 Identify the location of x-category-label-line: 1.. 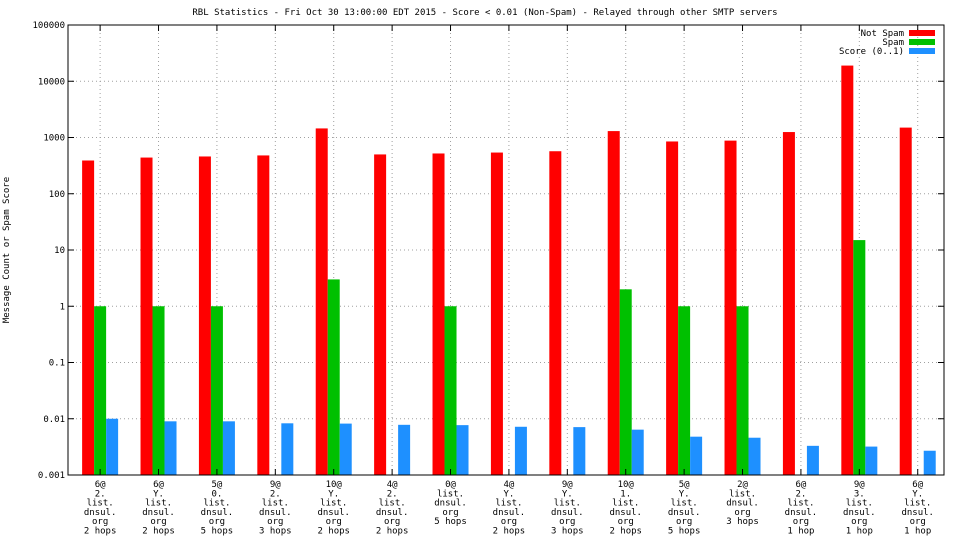
(625, 494).